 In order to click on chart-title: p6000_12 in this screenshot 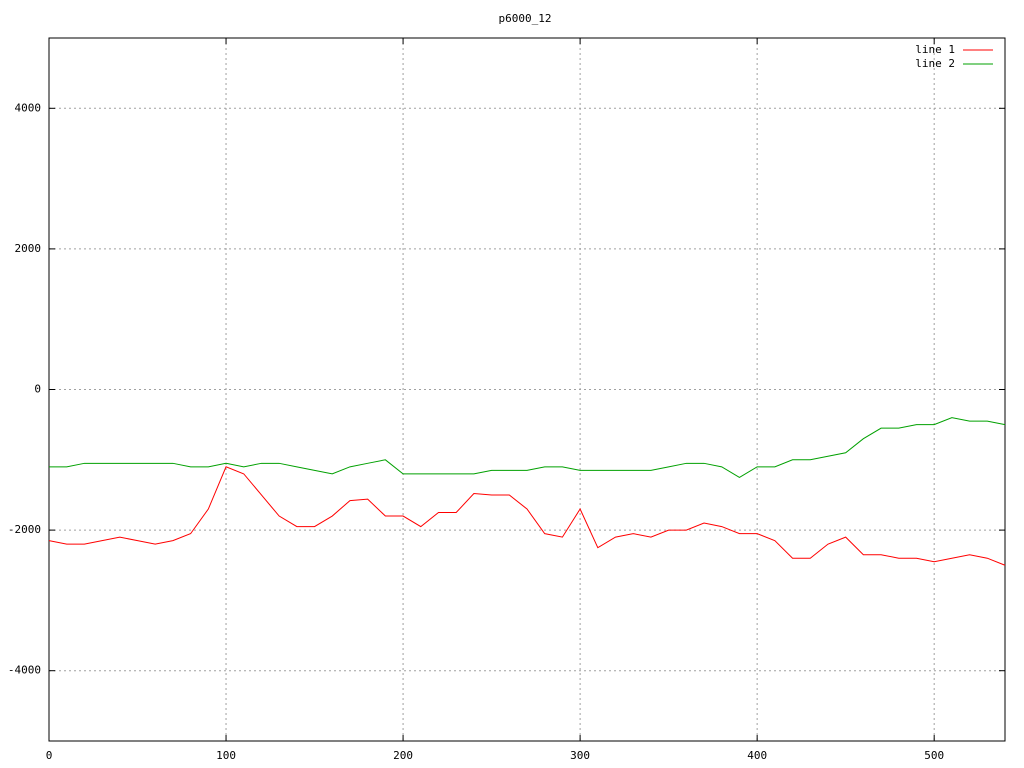, I will do `click(525, 18)`.